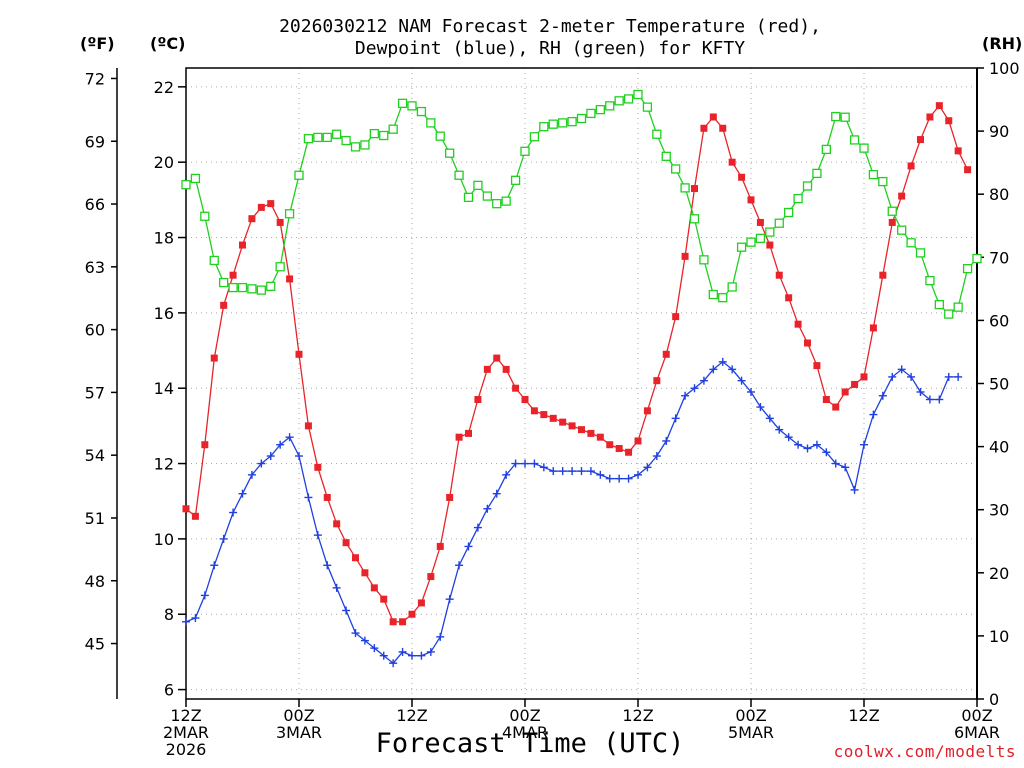 Image resolution: width=1024 pixels, height=768 pixels. I want to click on celsius-tick-label: 18, so click(164, 238).